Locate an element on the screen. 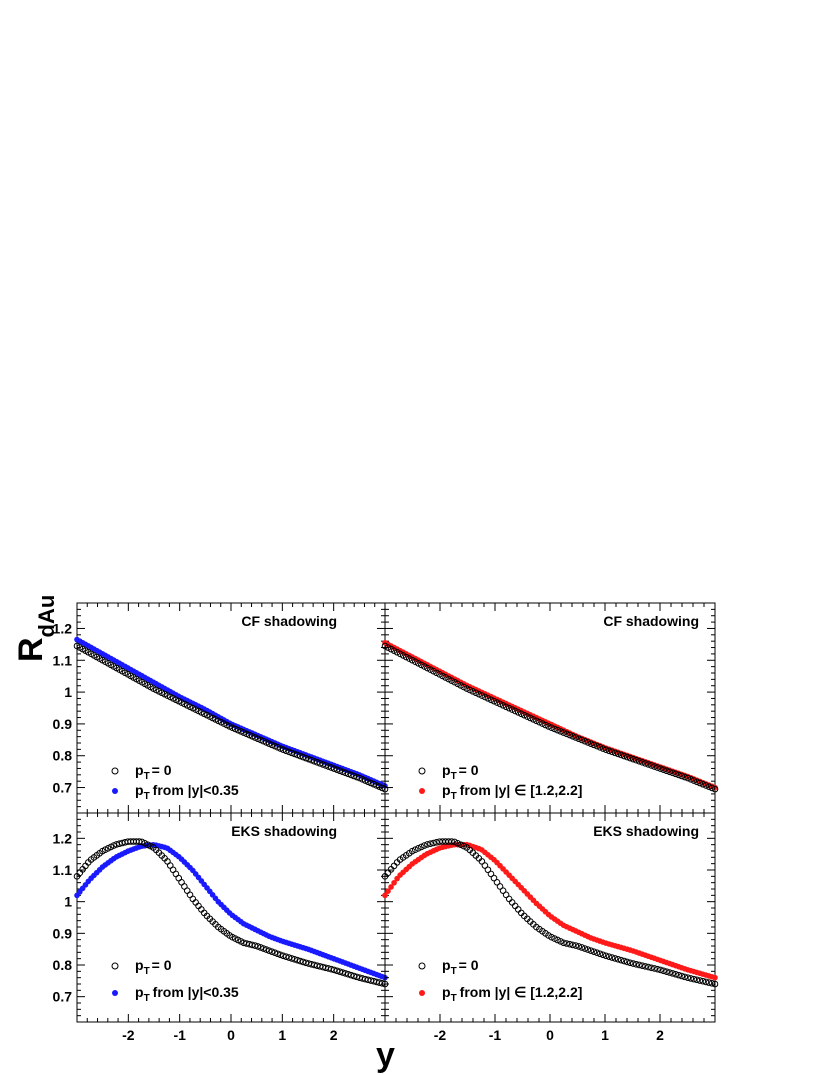 The image size is (830, 1075). series-pt-zero is located at coordinates (231, 717).